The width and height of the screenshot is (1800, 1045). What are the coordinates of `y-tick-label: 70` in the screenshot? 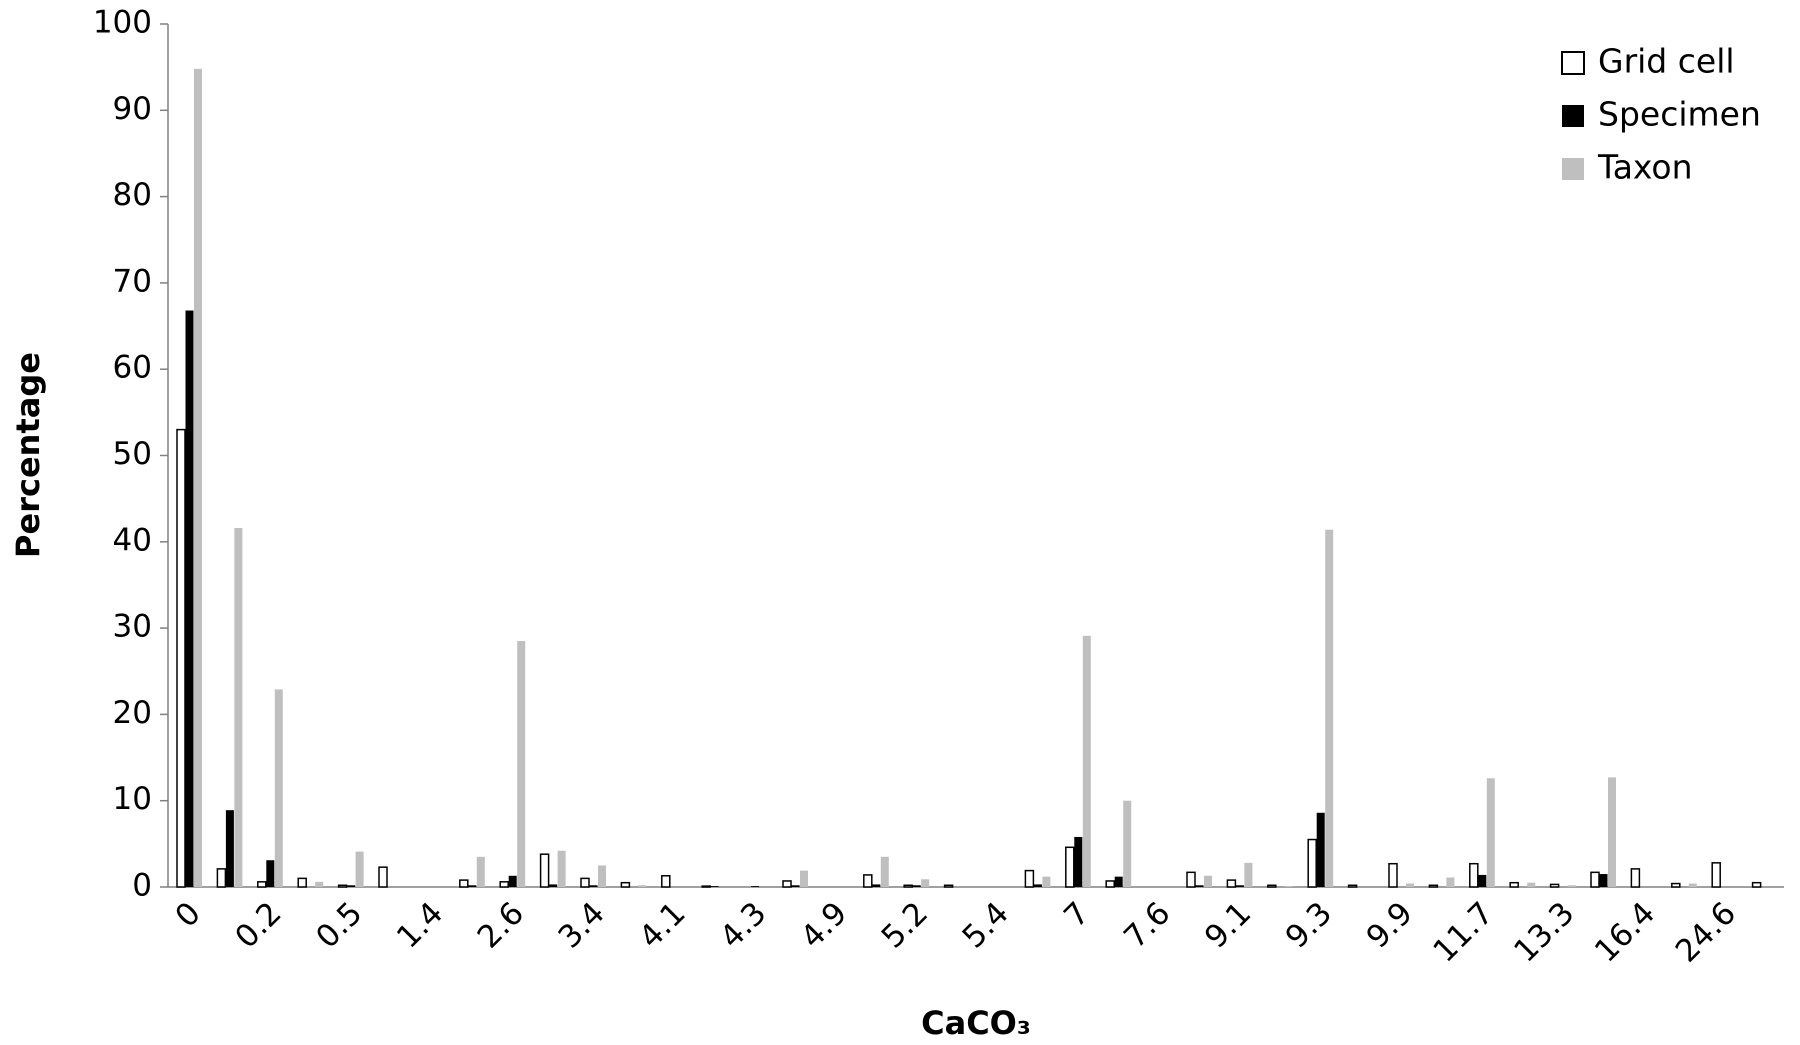 It's located at (132, 281).